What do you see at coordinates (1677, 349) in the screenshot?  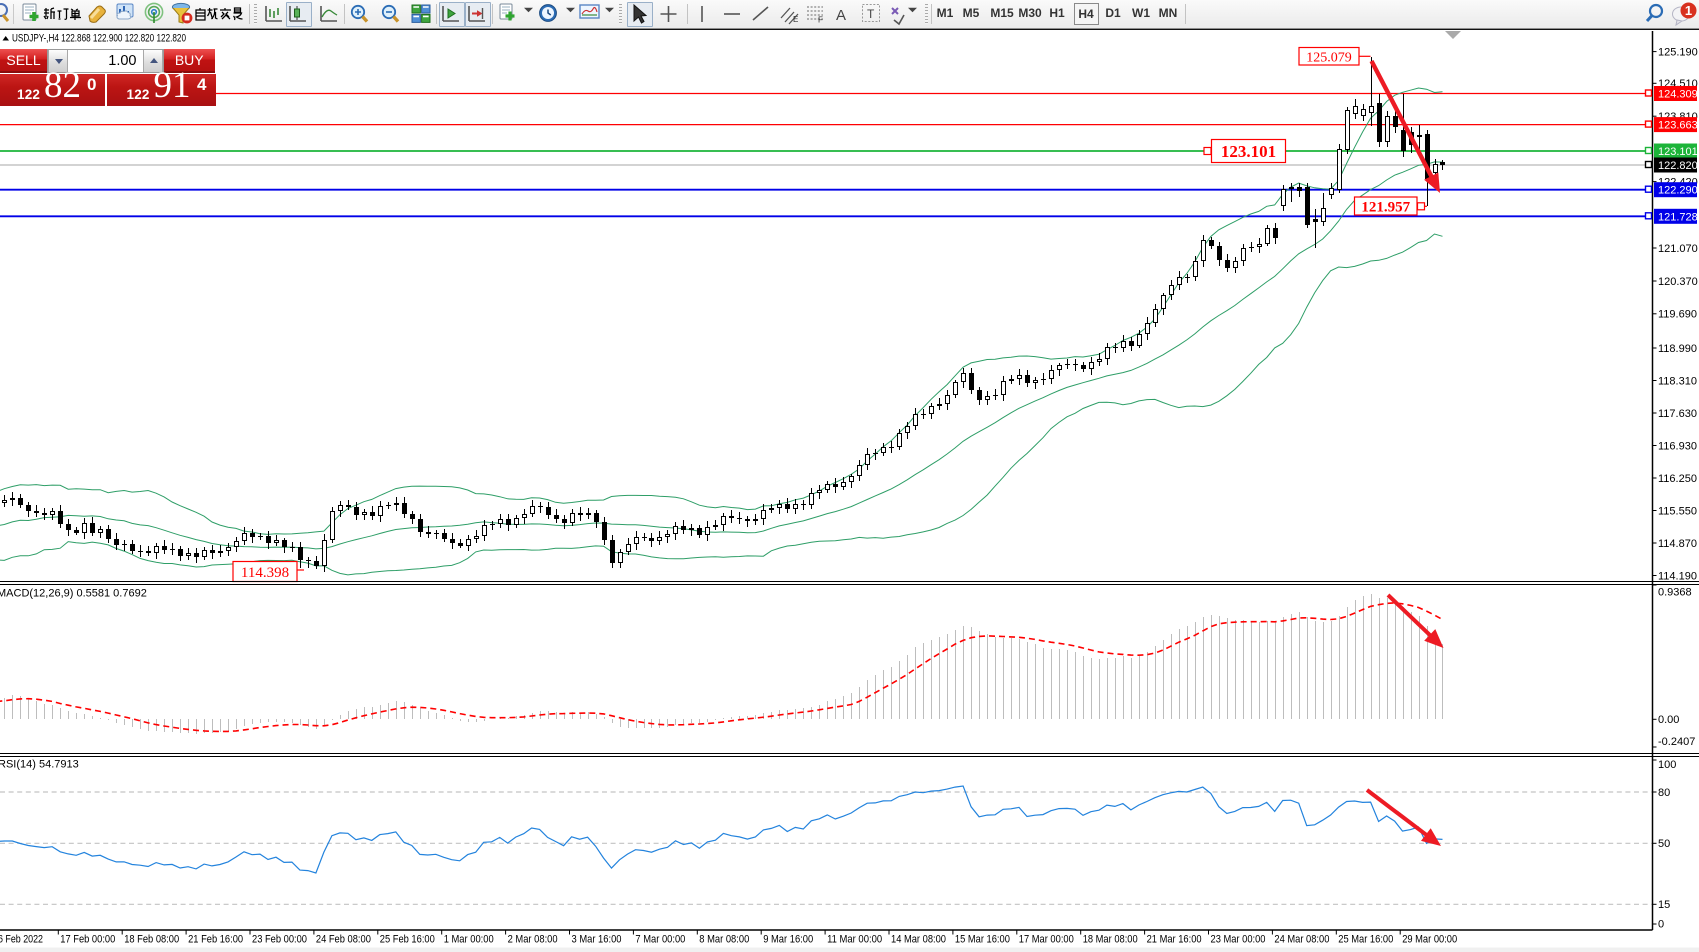 I see `svg-text: 118.990` at bounding box center [1677, 349].